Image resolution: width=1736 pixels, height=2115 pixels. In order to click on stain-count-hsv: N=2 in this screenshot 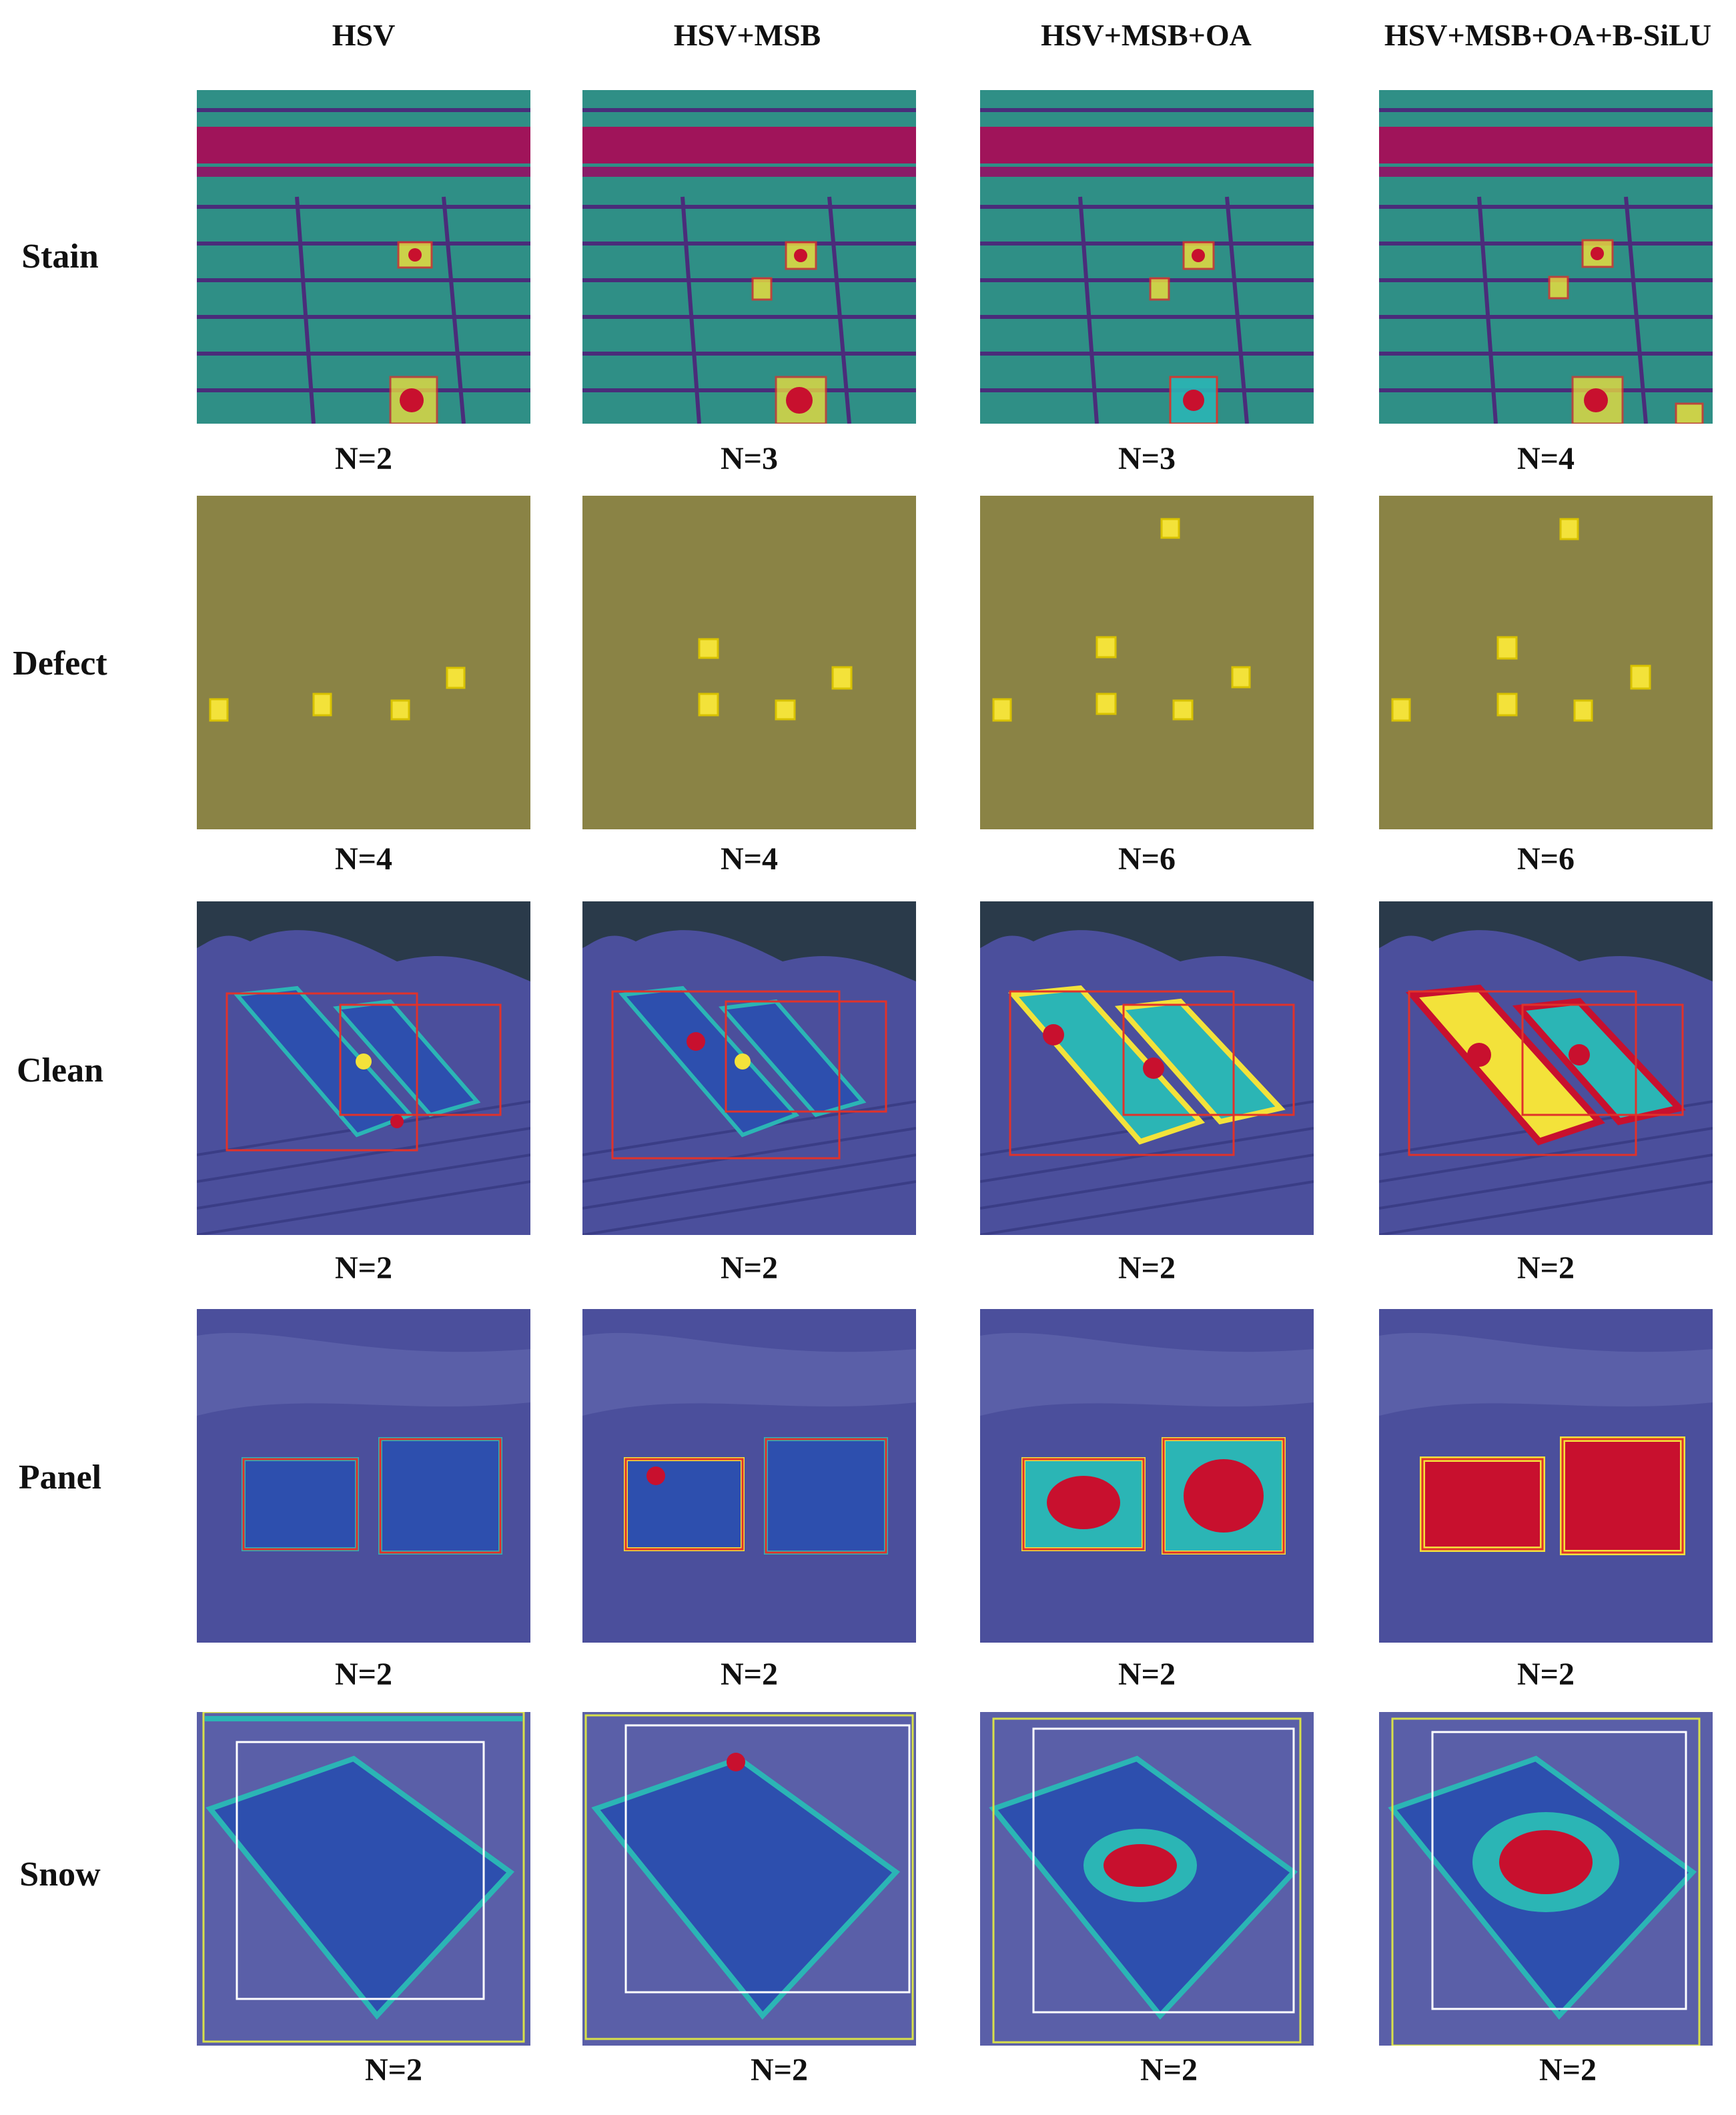, I will do `click(363, 458)`.